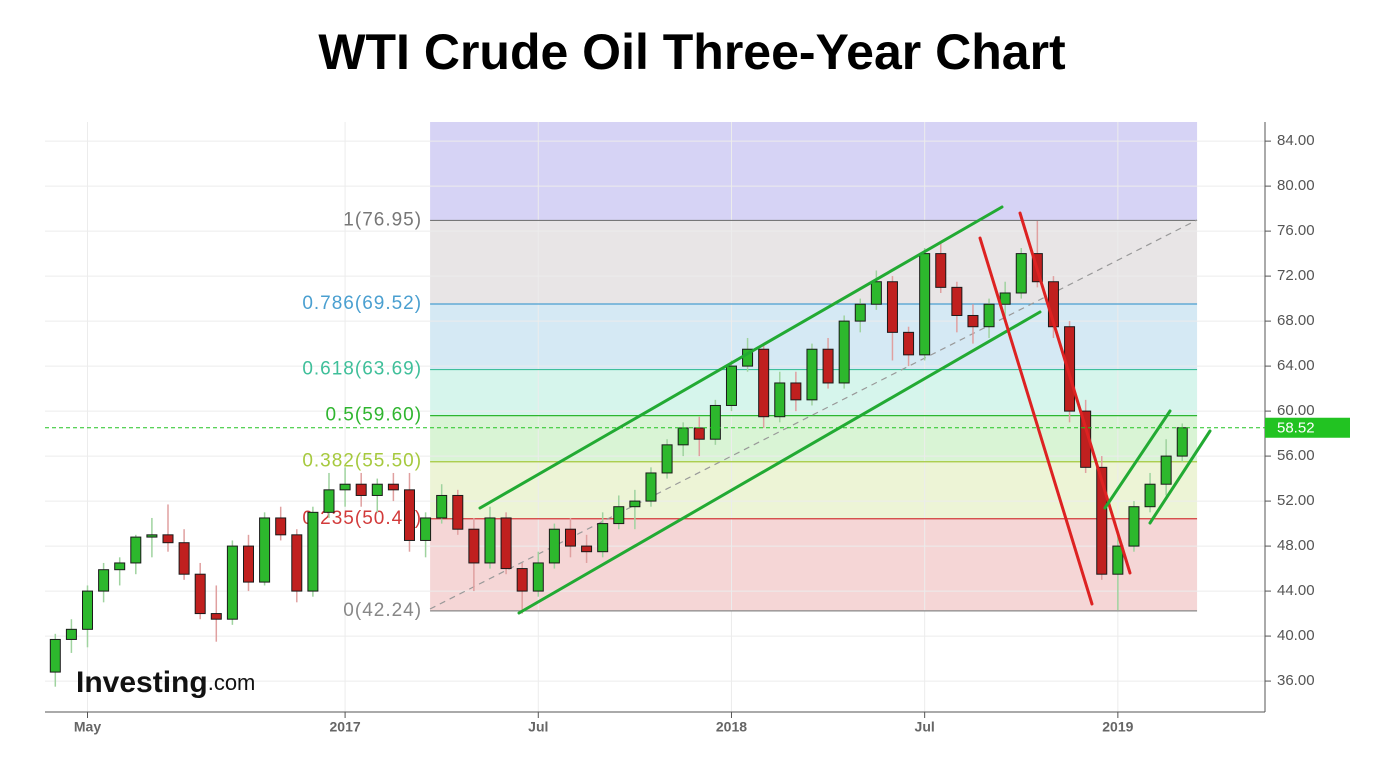 The height and width of the screenshot is (772, 1390). I want to click on y-tick-label: 60.00, so click(1296, 410).